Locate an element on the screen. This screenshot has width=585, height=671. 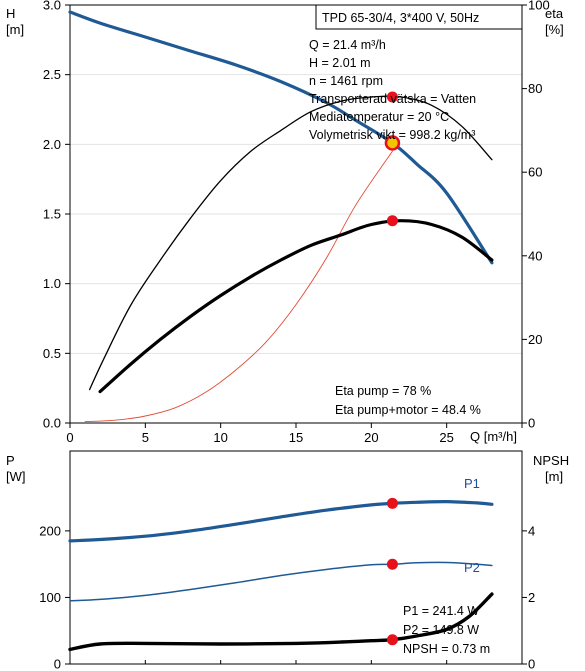
top-x-tick-label-5: 25 is located at coordinates (446, 437).